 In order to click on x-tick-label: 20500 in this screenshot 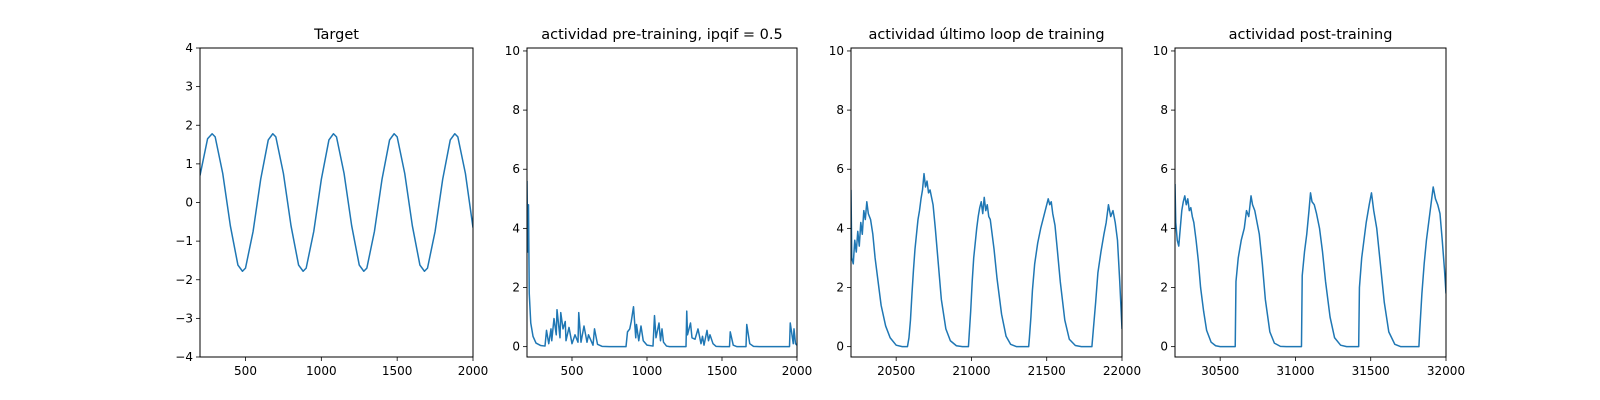, I will do `click(896, 371)`.